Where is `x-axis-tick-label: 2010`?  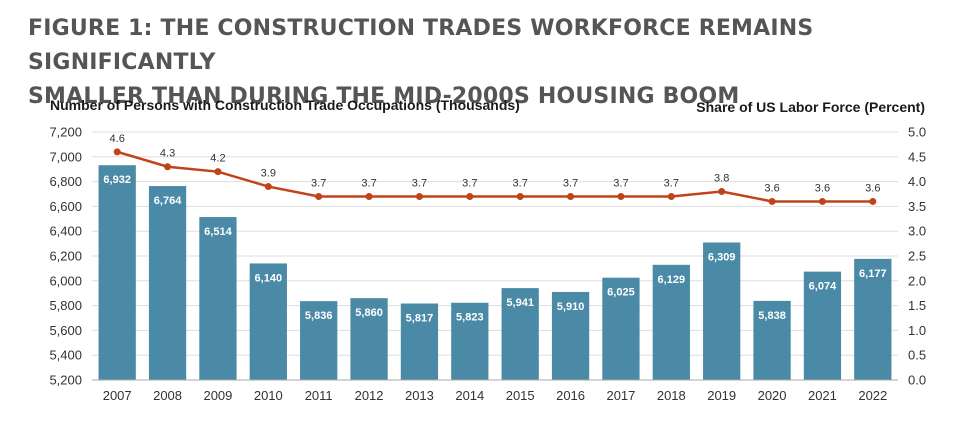
x-axis-tick-label: 2010 is located at coordinates (268, 395).